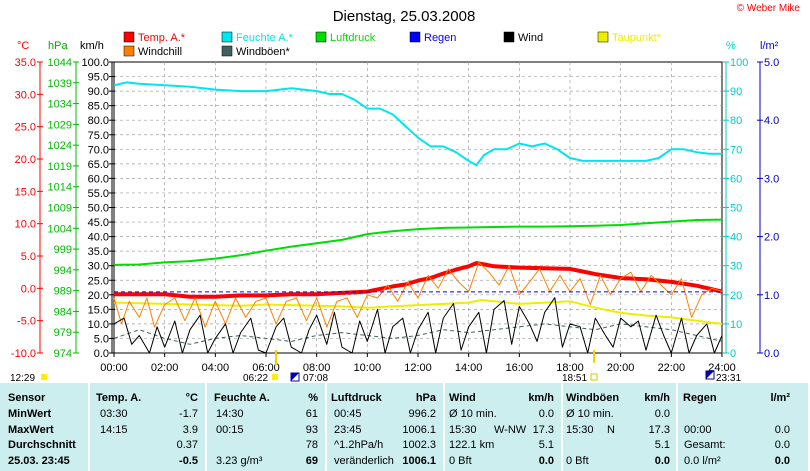 Image resolution: width=810 pixels, height=471 pixels. I want to click on wind-tick-label: 55.0, so click(98, 194).